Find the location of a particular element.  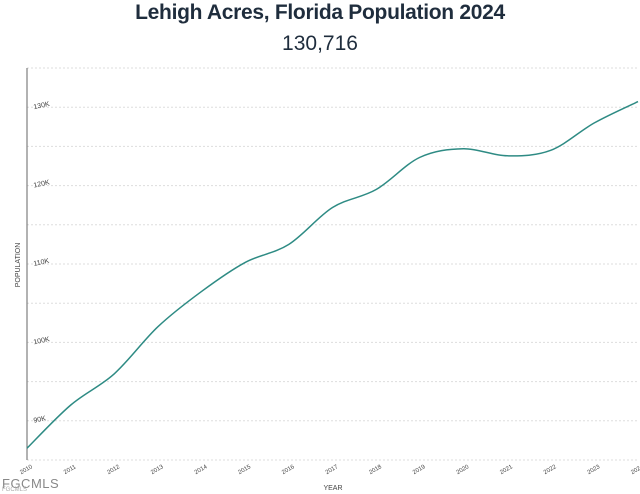

y-tick-label: 120K is located at coordinates (42, 184).